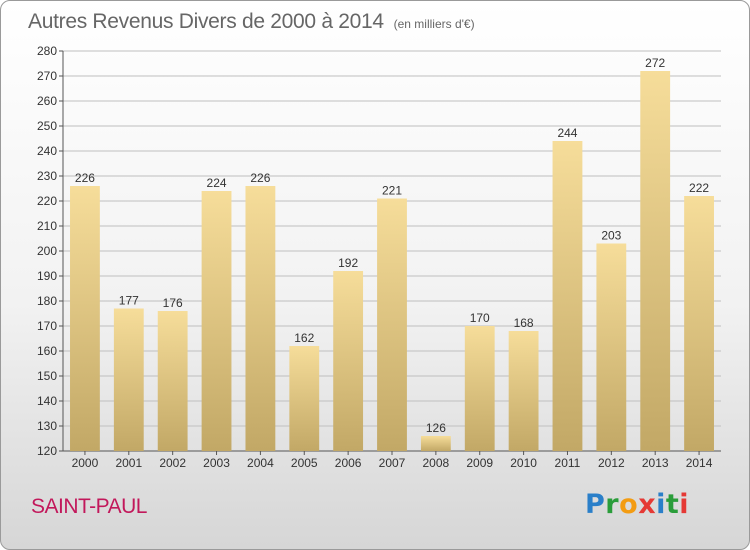 Image resolution: width=750 pixels, height=550 pixels. I want to click on y-tick-label: 140, so click(47, 401).